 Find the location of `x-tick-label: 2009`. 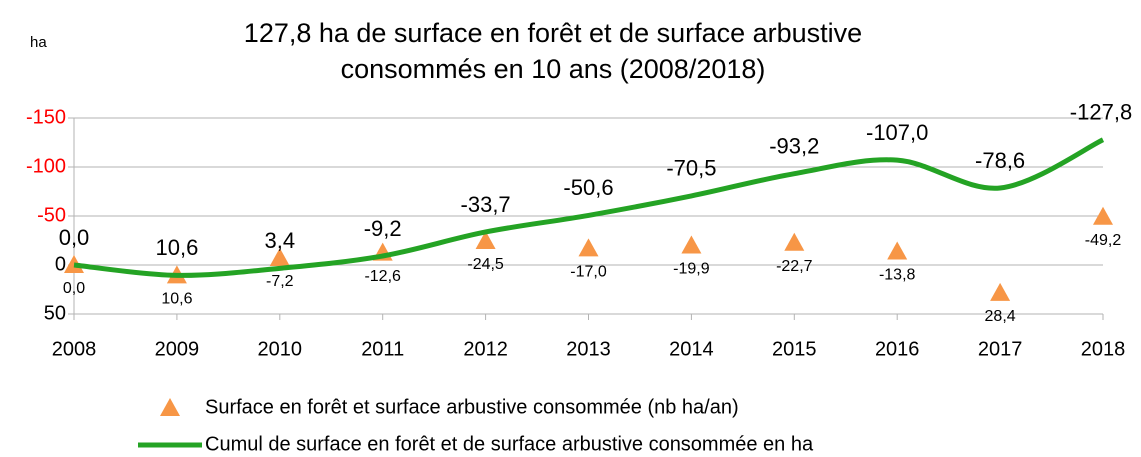

x-tick-label: 2009 is located at coordinates (177, 349).